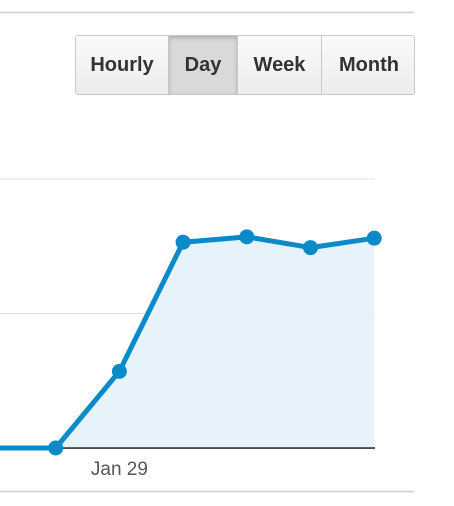  What do you see at coordinates (122, 65) in the screenshot?
I see `range-button: Hourly` at bounding box center [122, 65].